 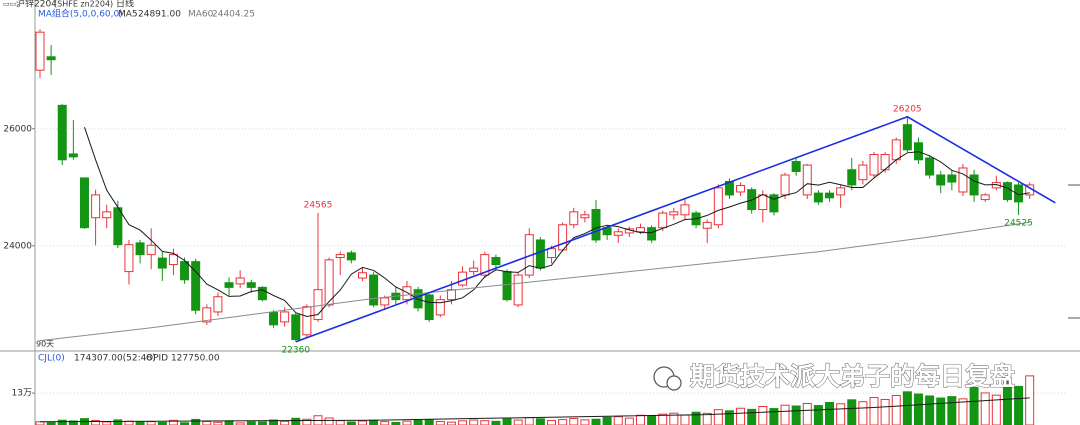 I want to click on indicator-label: MA组合(5,0,0,60,0), so click(x=80, y=14).